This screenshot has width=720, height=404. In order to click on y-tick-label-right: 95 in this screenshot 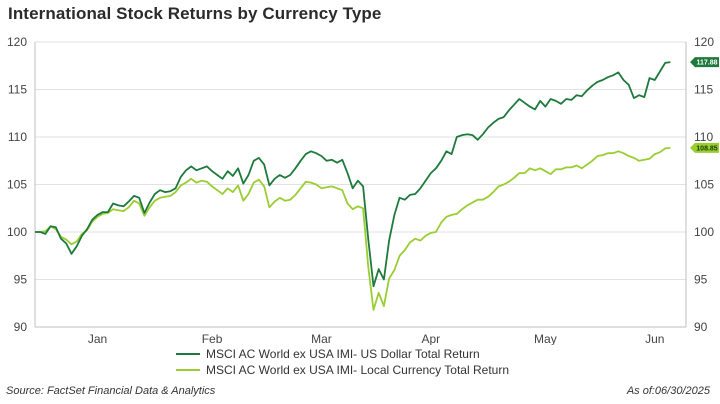, I will do `click(701, 280)`.